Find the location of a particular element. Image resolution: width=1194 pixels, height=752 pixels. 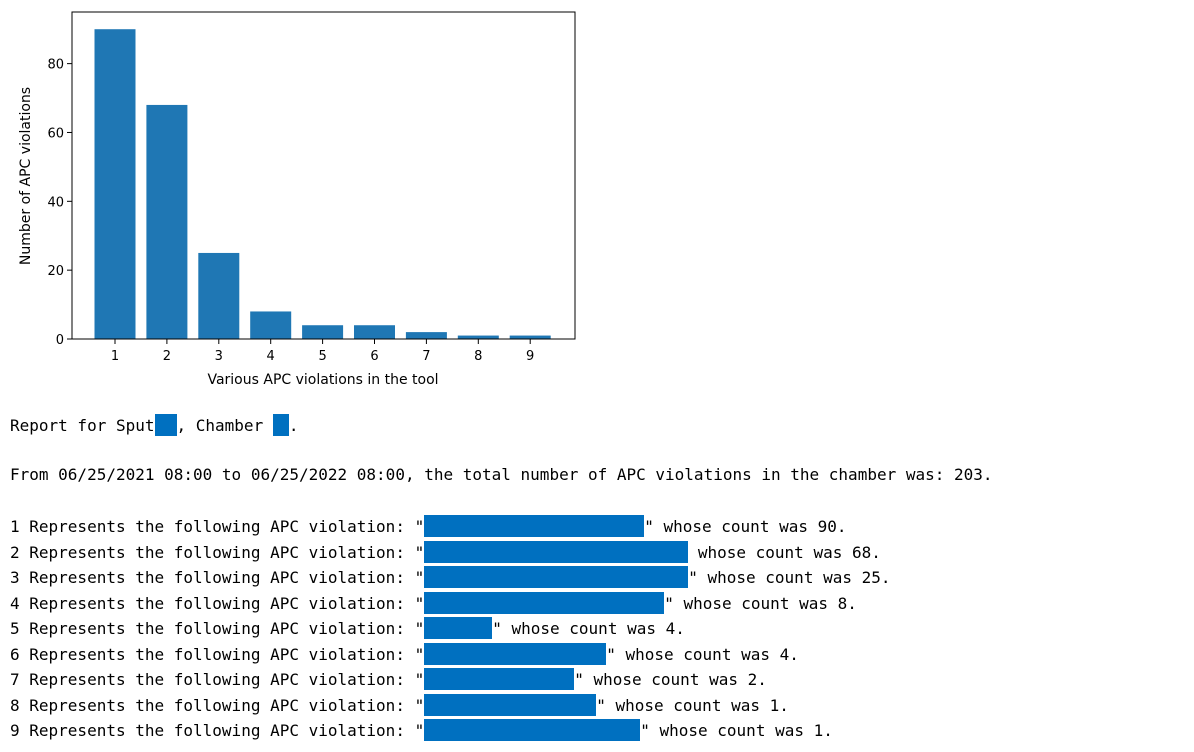

x-tick-label: 3 is located at coordinates (219, 356).